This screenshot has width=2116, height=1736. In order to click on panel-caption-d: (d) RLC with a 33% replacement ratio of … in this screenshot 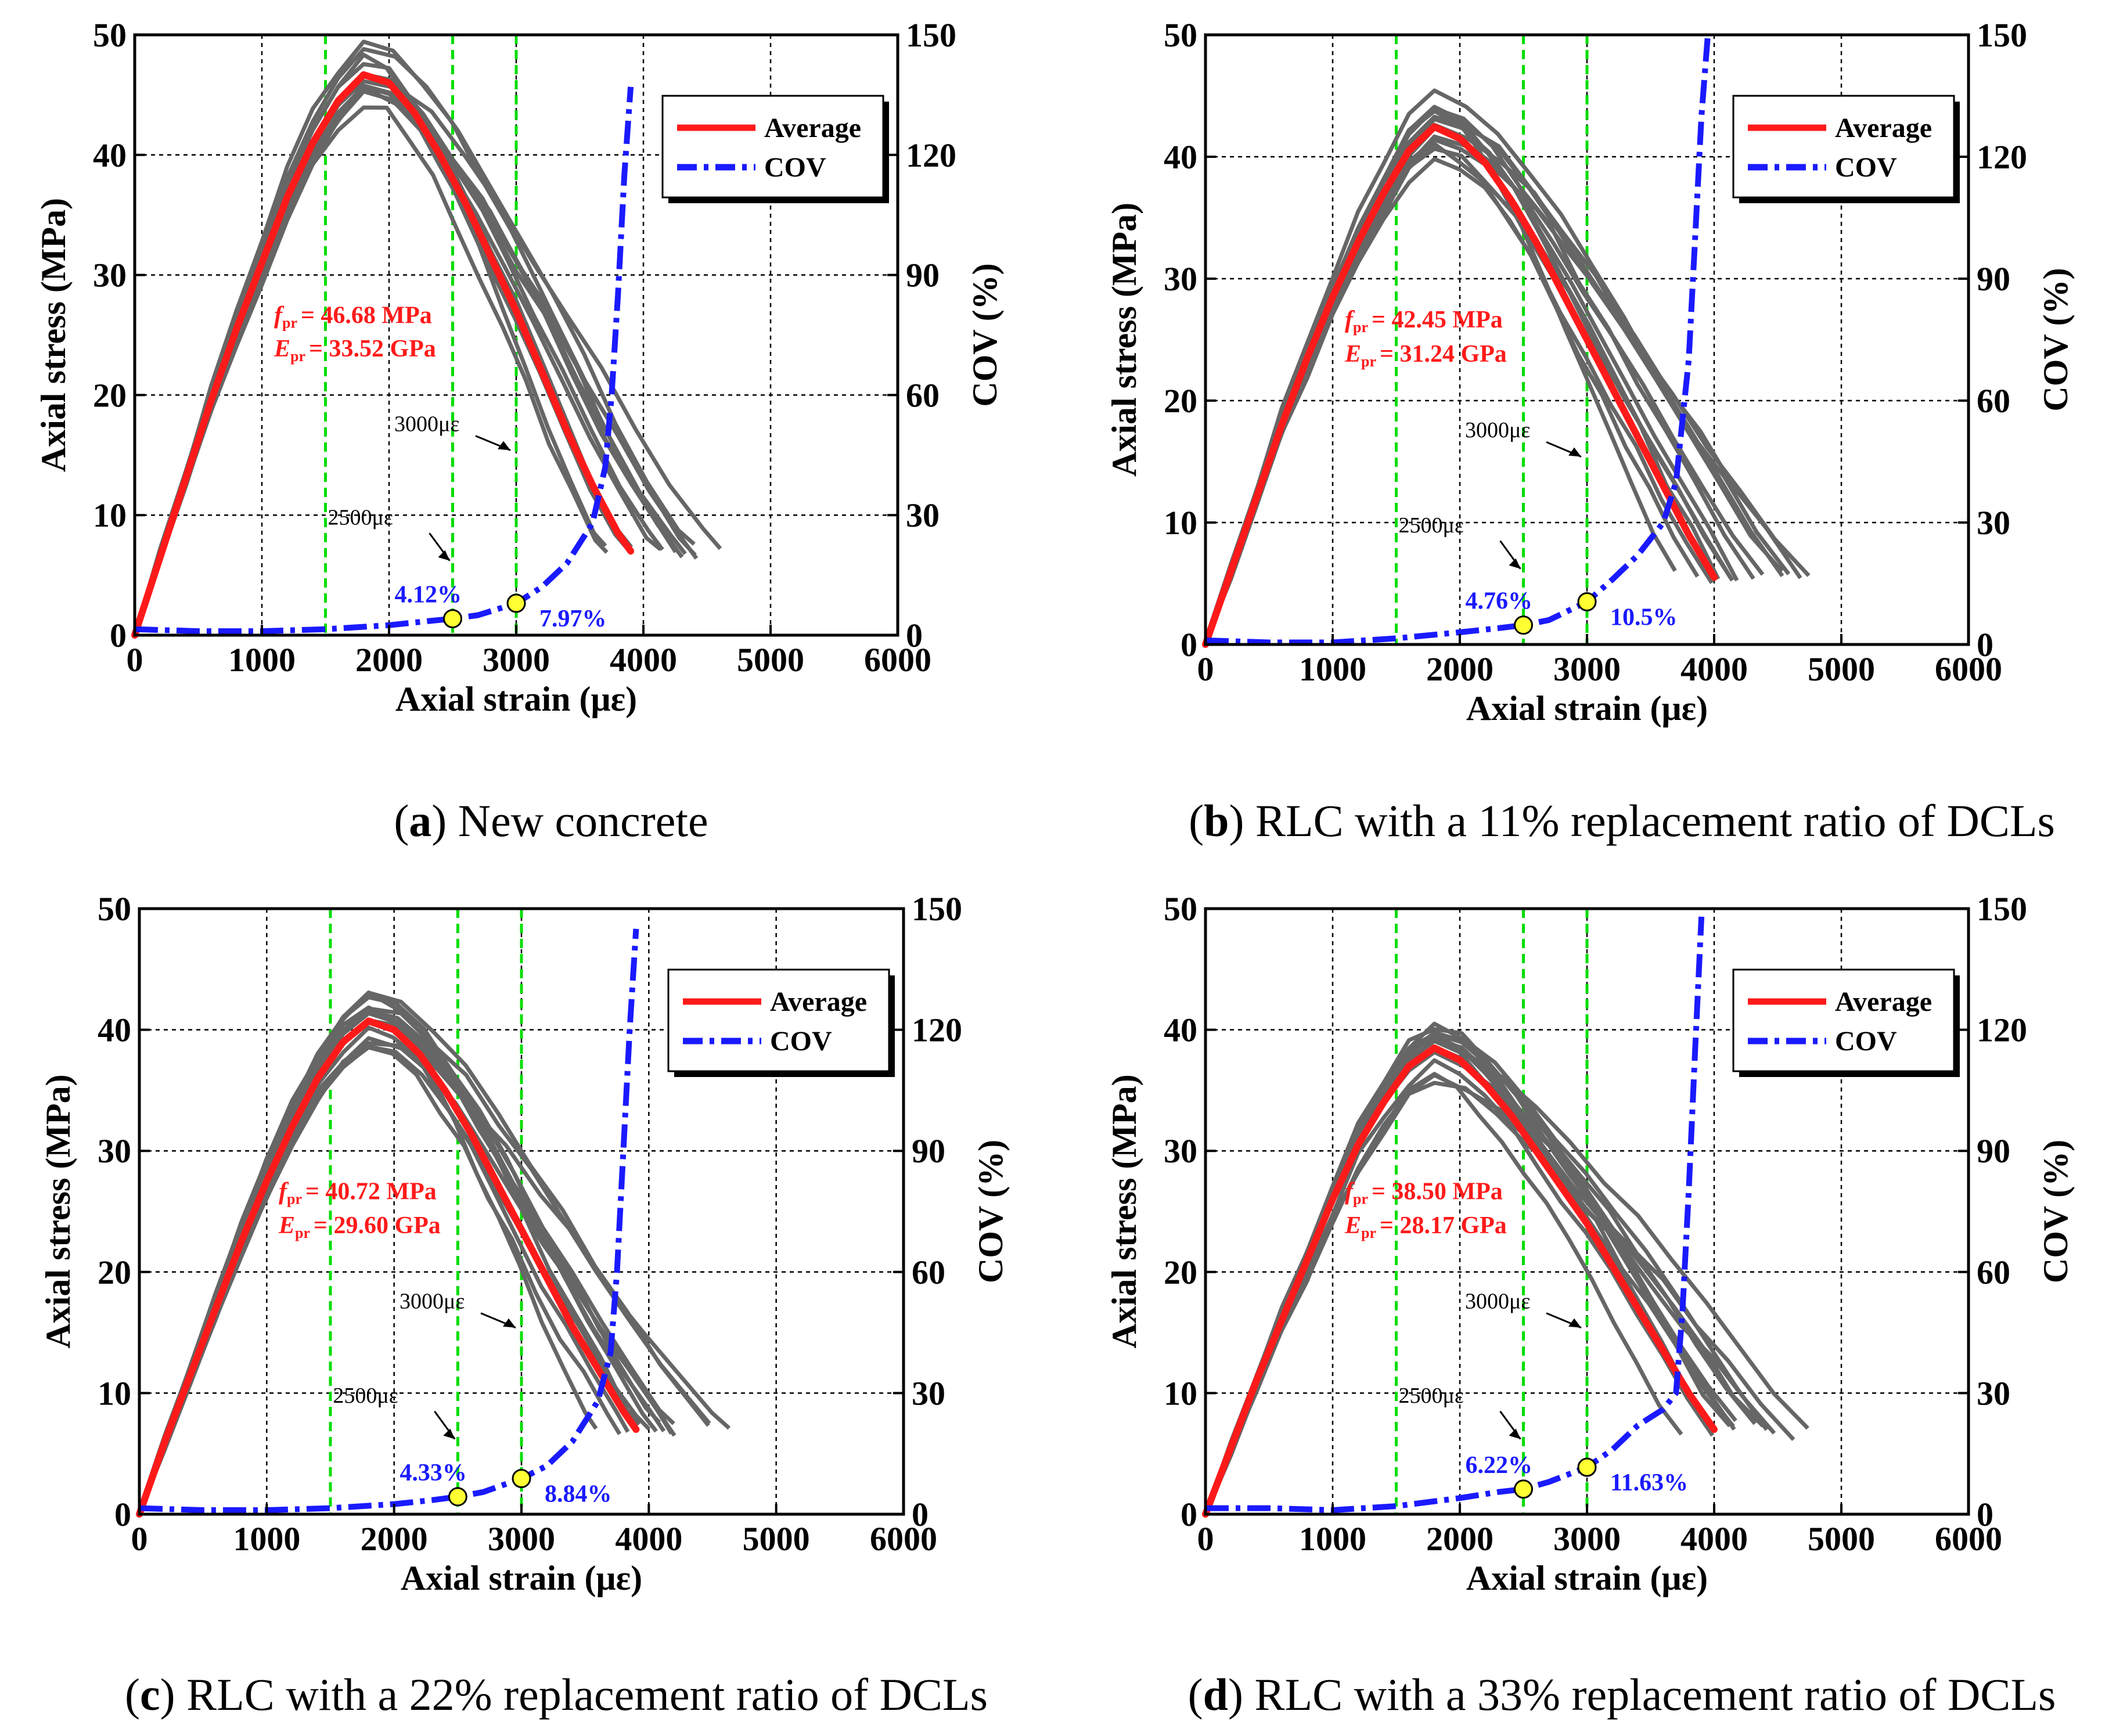, I will do `click(1622, 1694)`.